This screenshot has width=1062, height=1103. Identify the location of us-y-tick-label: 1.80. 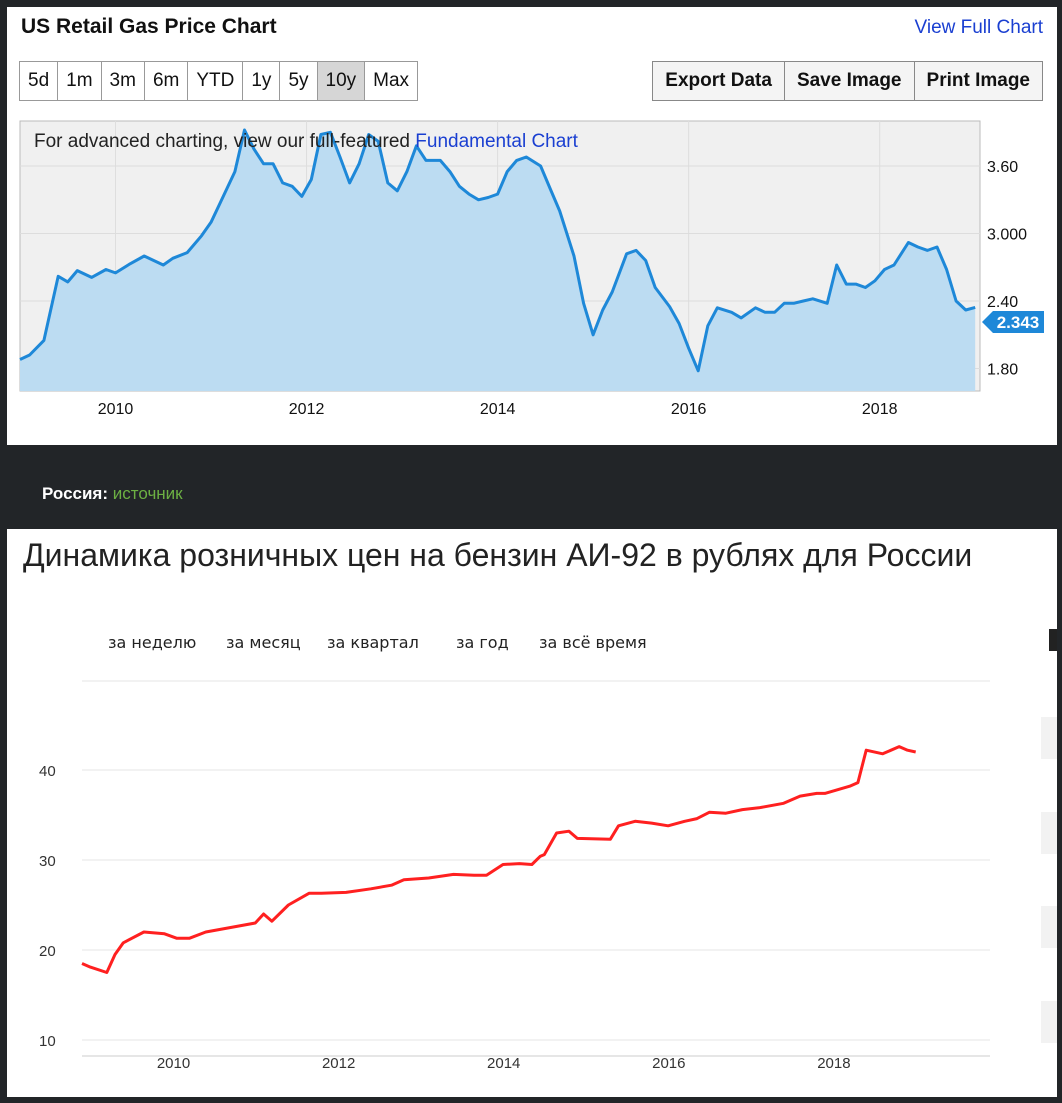
(1002, 370).